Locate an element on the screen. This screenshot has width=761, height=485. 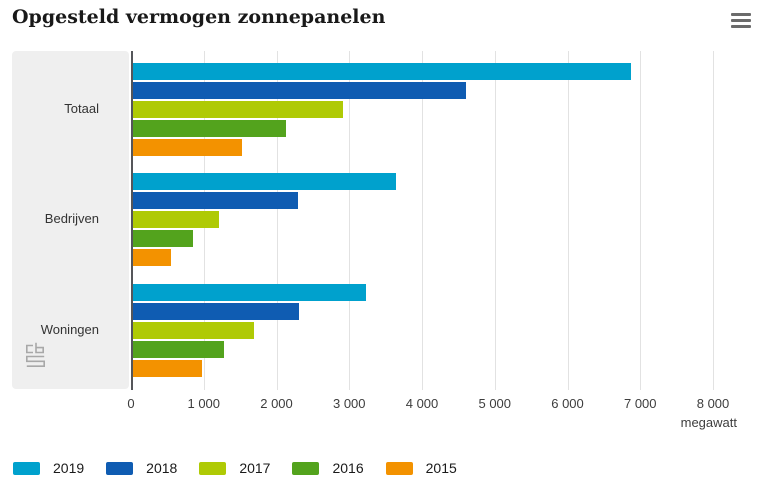
bar-2017-bedrijven is located at coordinates (176, 219).